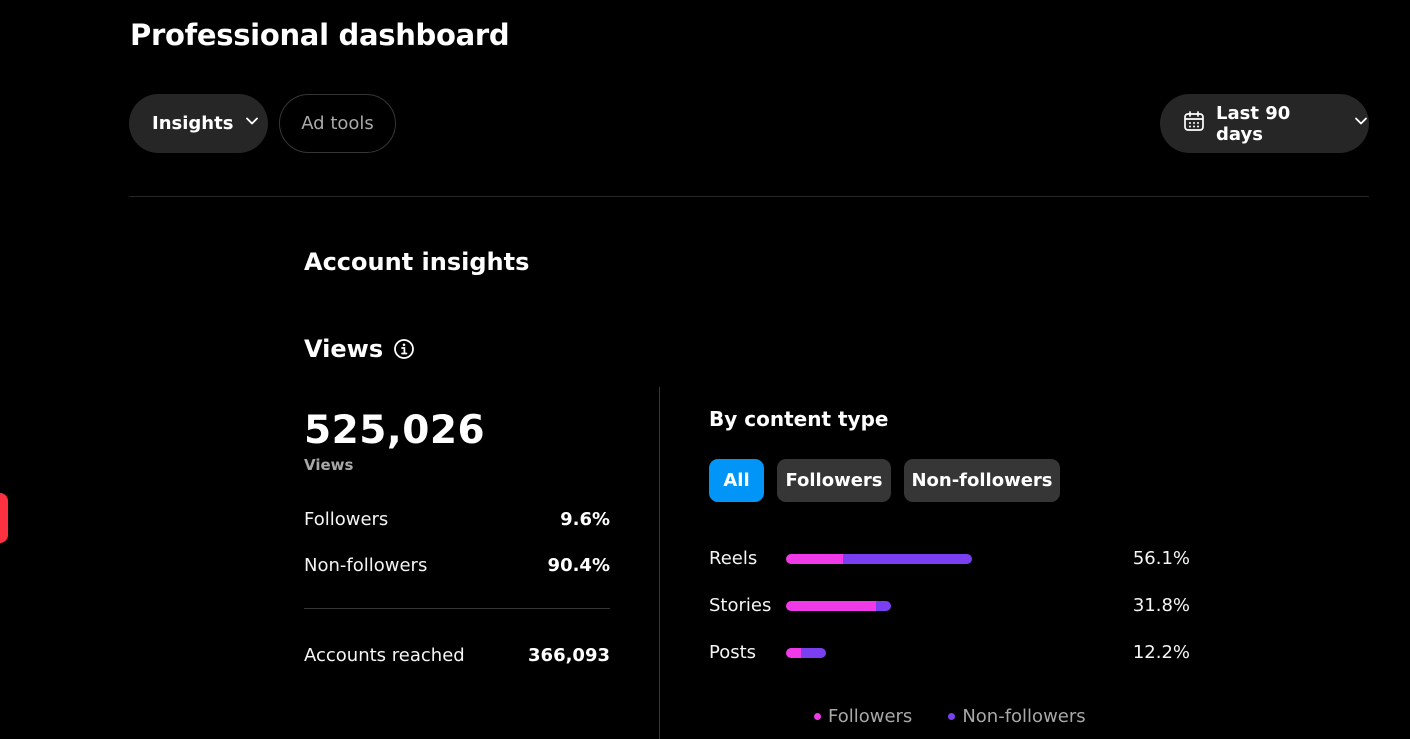  I want to click on calendar-icon, so click(1194, 123).